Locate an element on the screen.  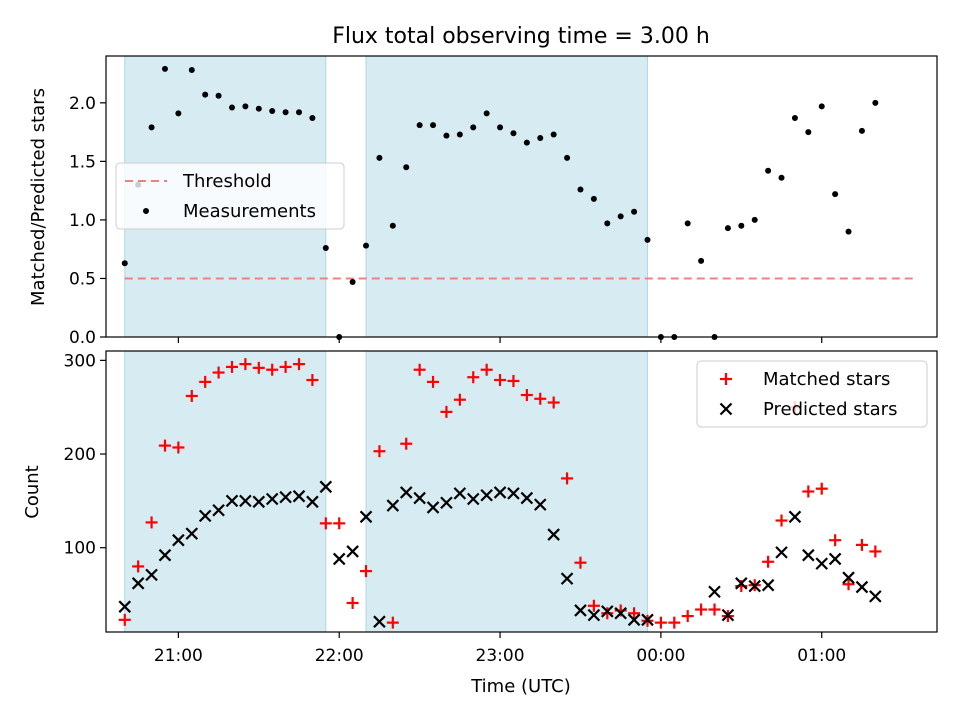
bottom-legend: Matched stars Predicted stars is located at coordinates (812, 394).